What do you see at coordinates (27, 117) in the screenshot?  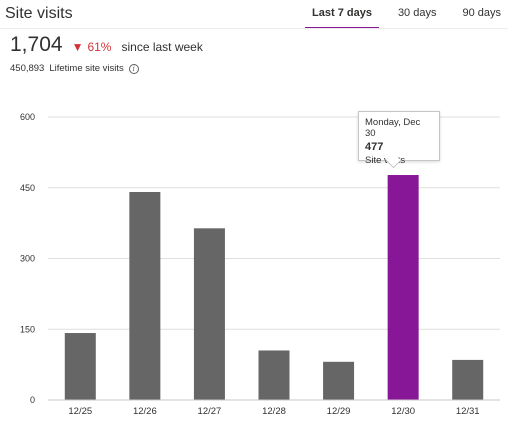 I see `y-tick-label: 600` at bounding box center [27, 117].